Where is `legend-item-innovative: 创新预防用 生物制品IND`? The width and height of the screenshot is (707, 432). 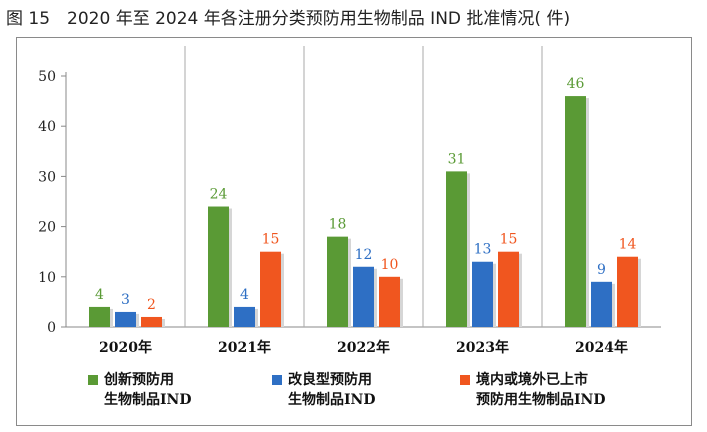 legend-item-innovative: 创新预防用 生物制品IND is located at coordinates (140, 390).